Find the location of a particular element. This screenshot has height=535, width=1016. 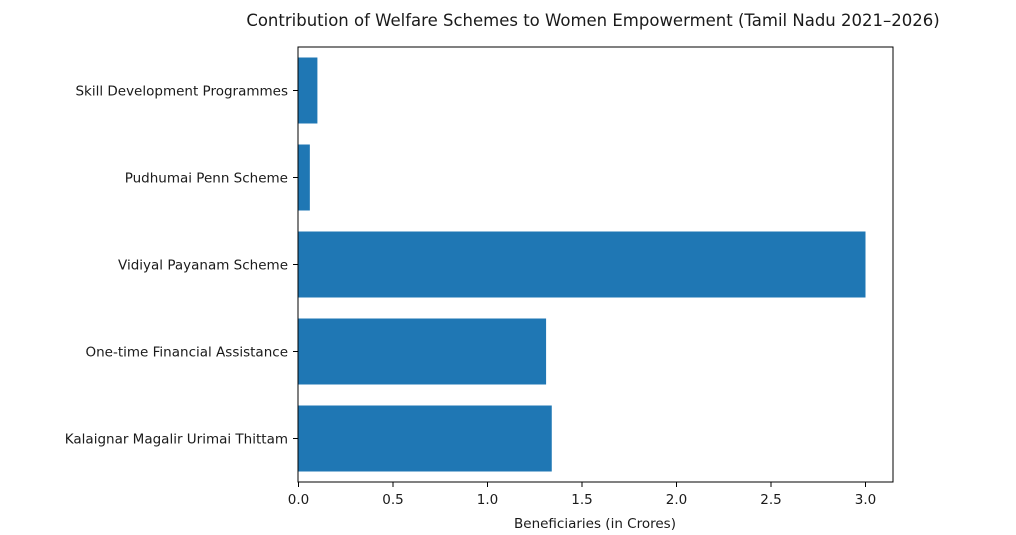

x-tick-label: 1.5 is located at coordinates (581, 500).